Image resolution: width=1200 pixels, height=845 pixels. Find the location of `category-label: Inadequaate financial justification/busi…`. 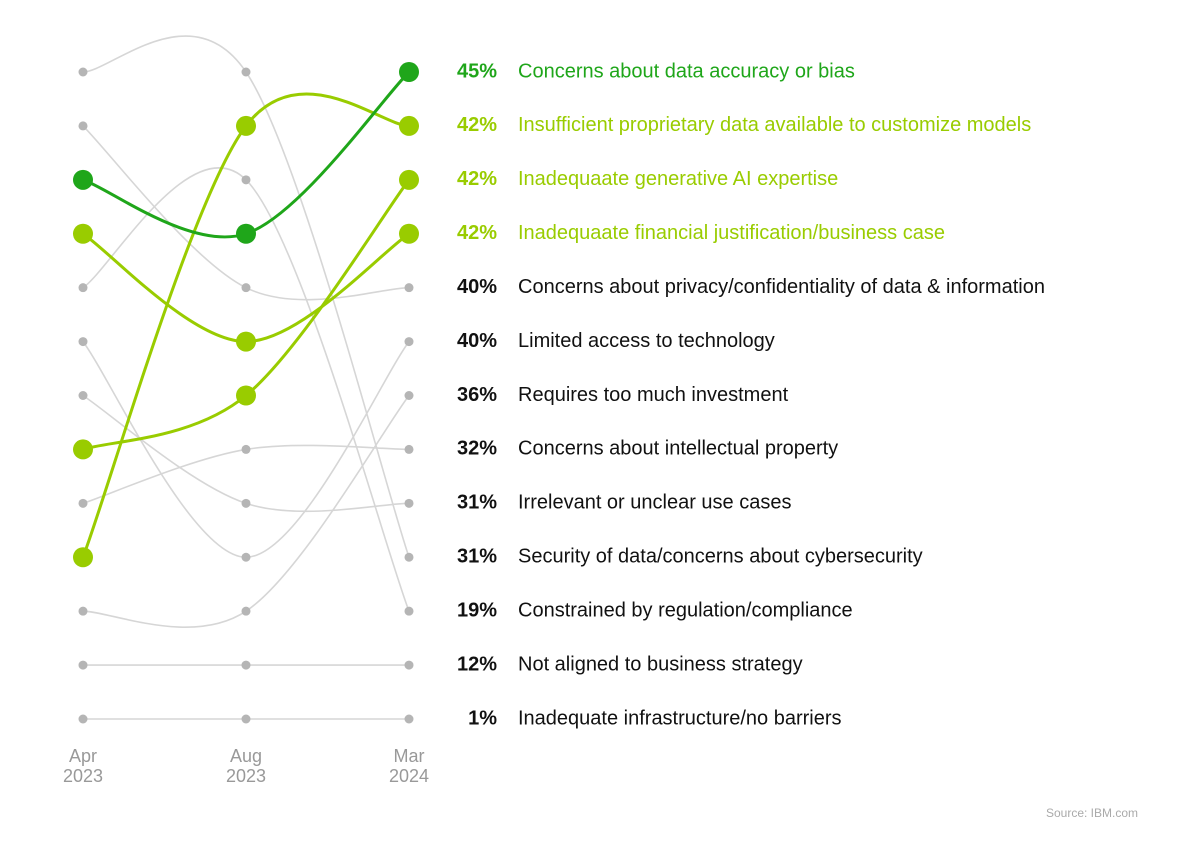

category-label: Inadequaate financial justification/busi… is located at coordinates (731, 233).